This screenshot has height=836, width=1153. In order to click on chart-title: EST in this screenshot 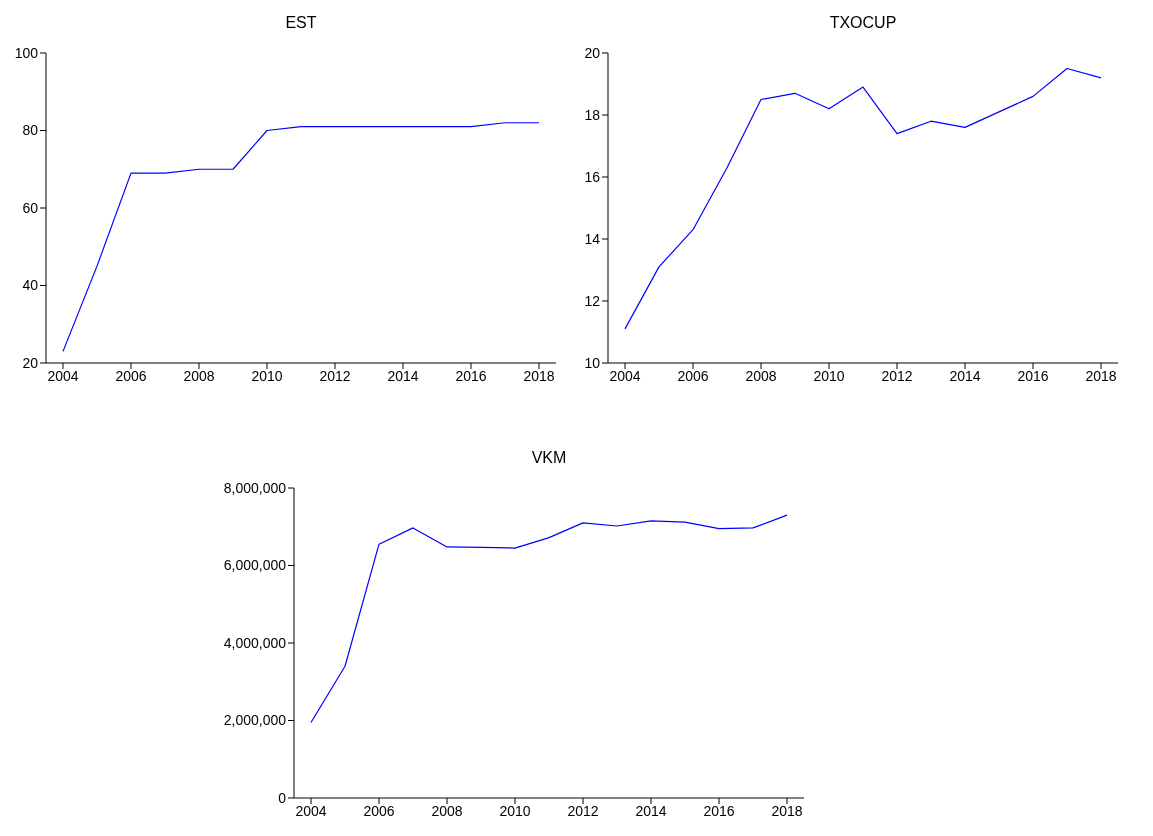, I will do `click(301, 22)`.